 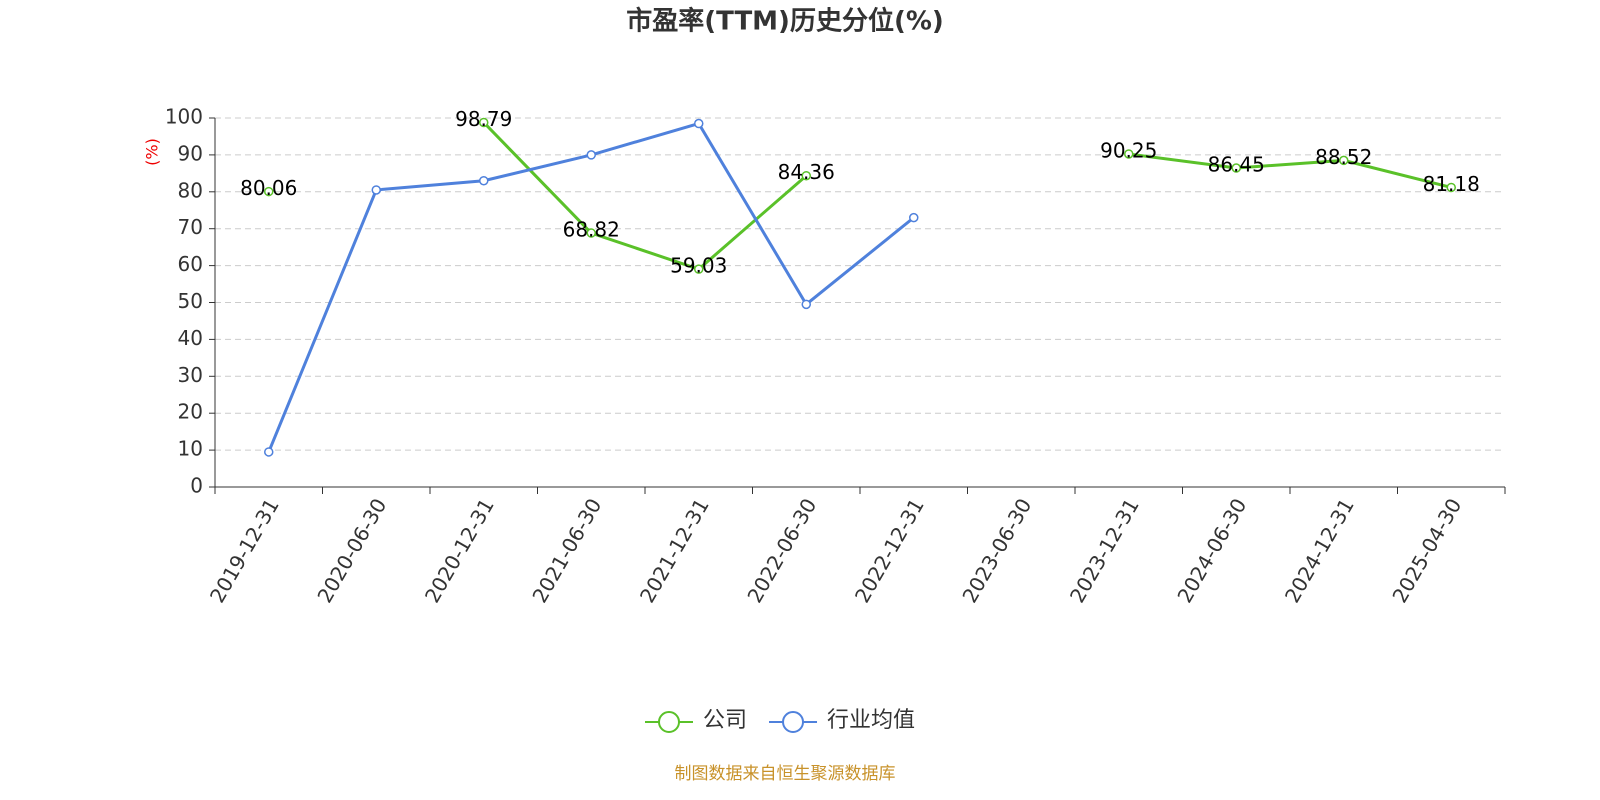 I want to click on x-tick-label: 2022-06-30, so click(x=781, y=550).